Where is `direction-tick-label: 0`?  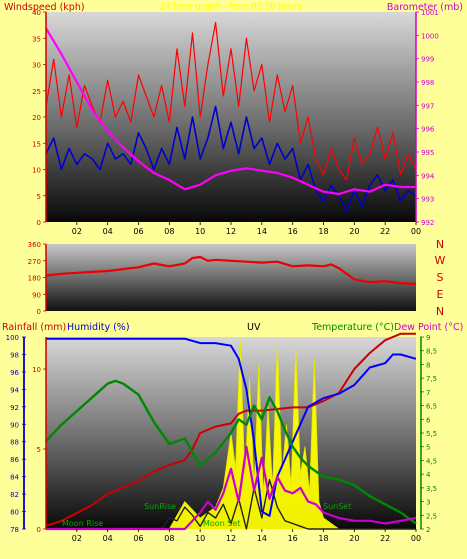
direction-tick-label: 0 is located at coordinates (39, 312).